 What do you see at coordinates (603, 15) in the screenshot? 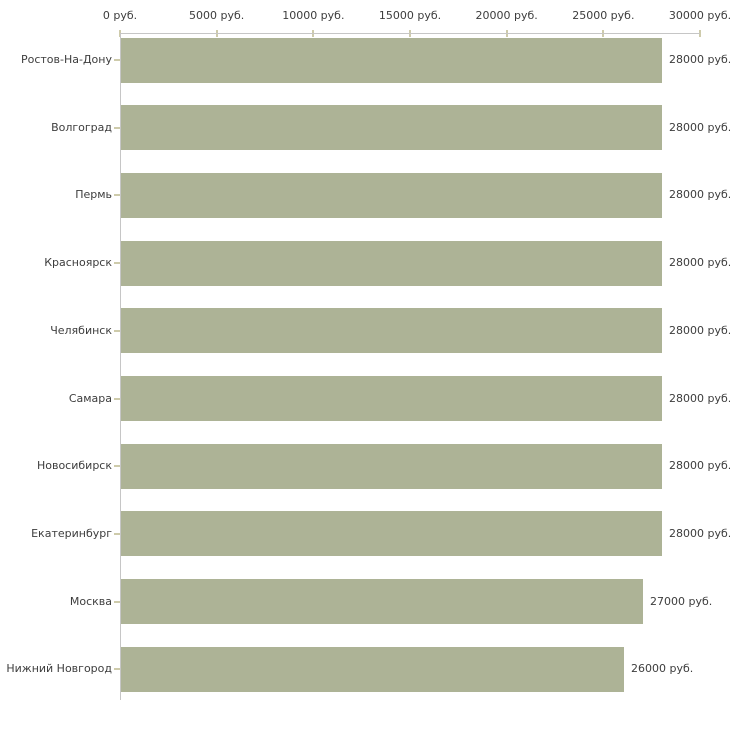
I see `x-axis-tick-label: 25000 руб.` at bounding box center [603, 15].